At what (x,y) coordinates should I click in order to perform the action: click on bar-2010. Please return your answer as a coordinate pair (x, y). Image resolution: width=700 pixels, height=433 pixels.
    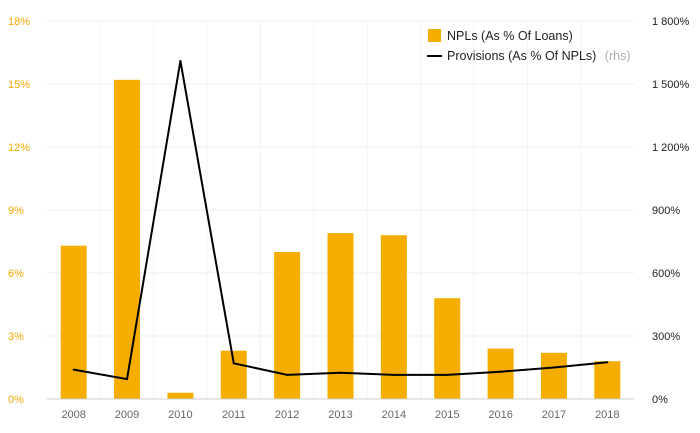
    Looking at the image, I should click on (180, 395).